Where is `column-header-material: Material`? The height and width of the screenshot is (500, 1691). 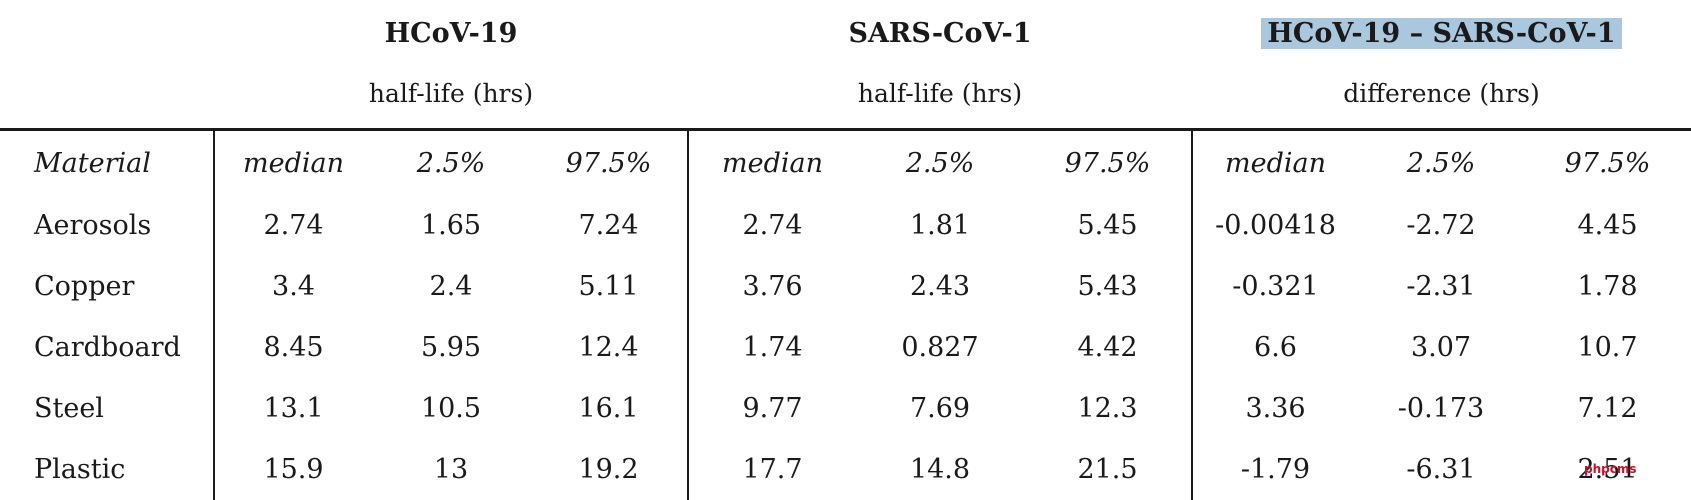 column-header-material: Material is located at coordinates (92, 163).